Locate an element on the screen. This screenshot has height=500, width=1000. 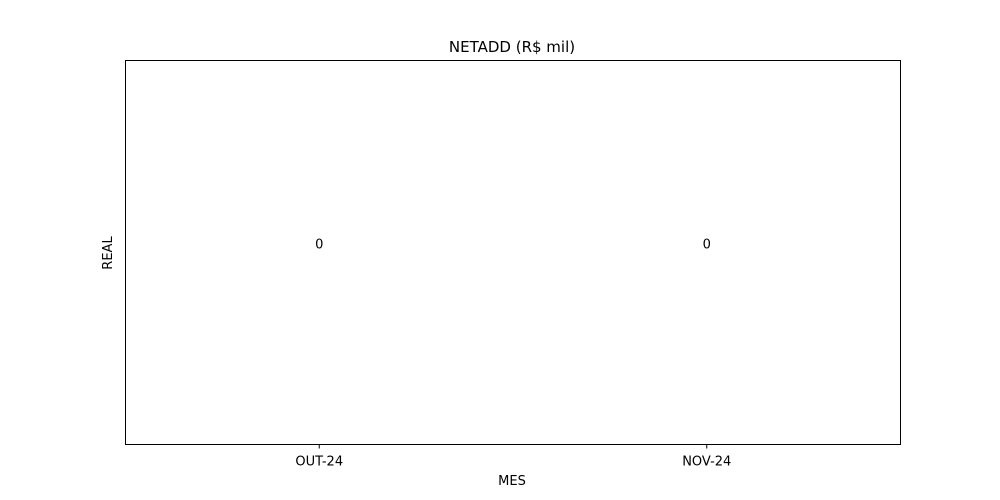
x-axis-label: MES is located at coordinates (512, 481).